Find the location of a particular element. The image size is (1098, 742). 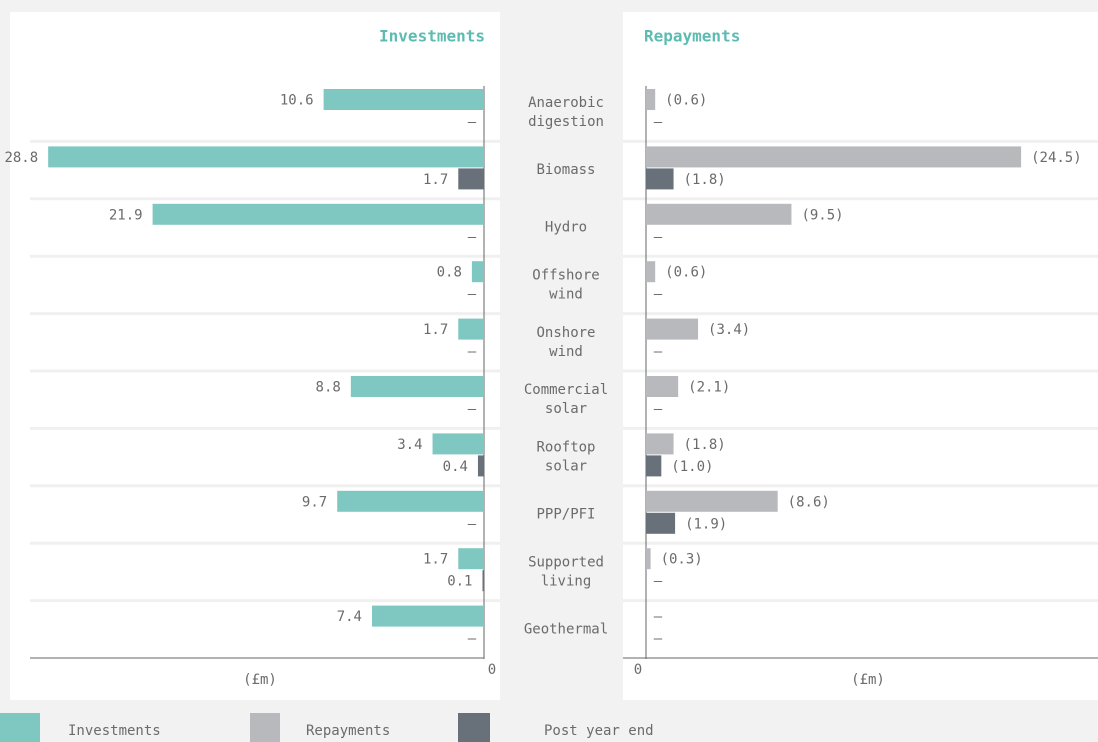

legend-label: Investments is located at coordinates (114, 731).